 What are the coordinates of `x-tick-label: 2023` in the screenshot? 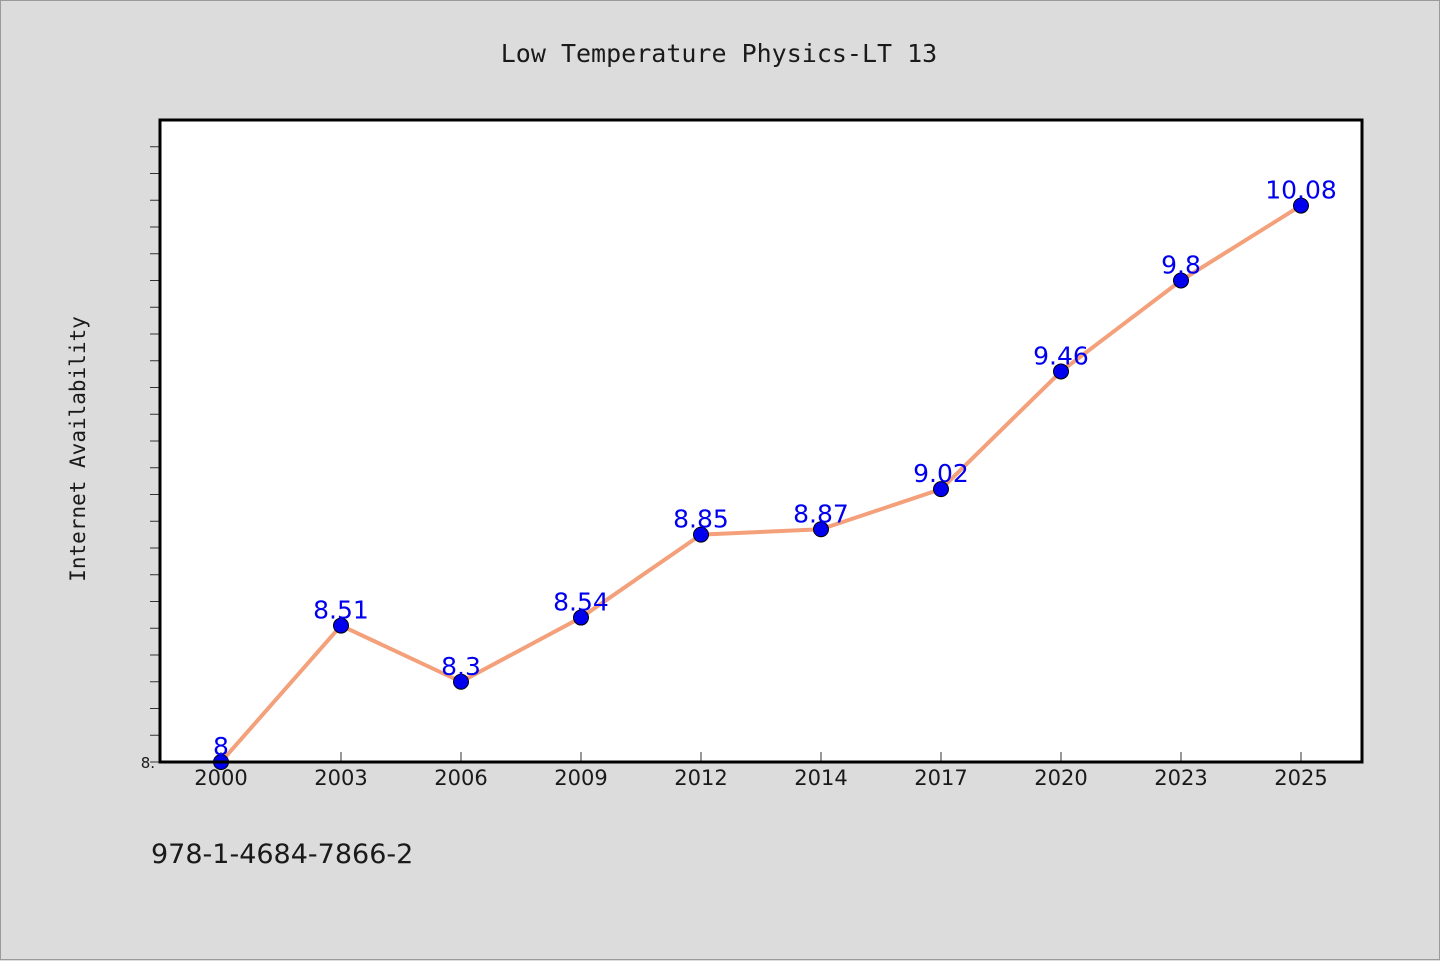 It's located at (1180, 778).